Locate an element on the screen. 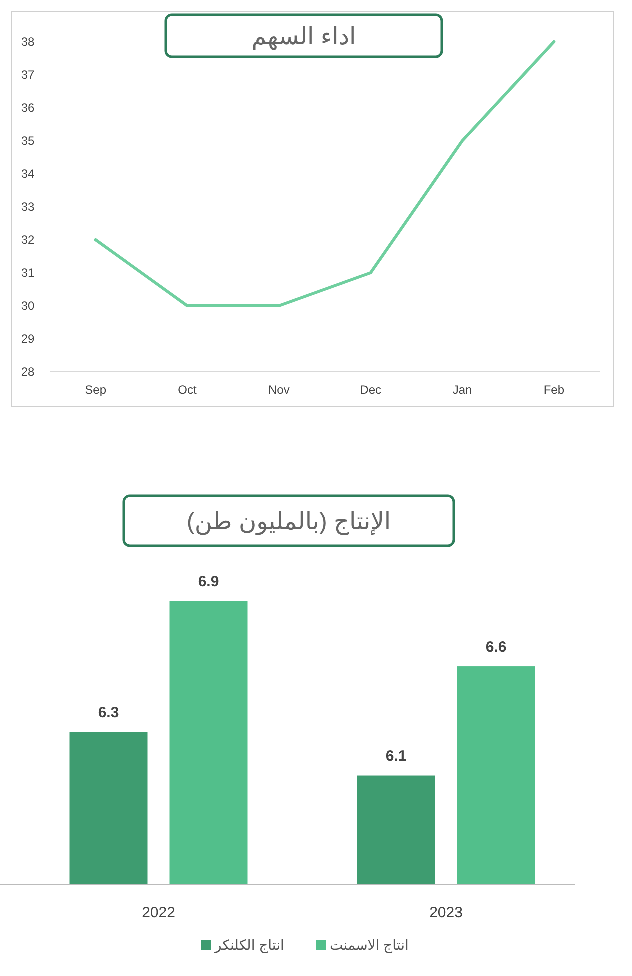 This screenshot has height=976, width=632. y-tick-label: 37 is located at coordinates (28, 75).